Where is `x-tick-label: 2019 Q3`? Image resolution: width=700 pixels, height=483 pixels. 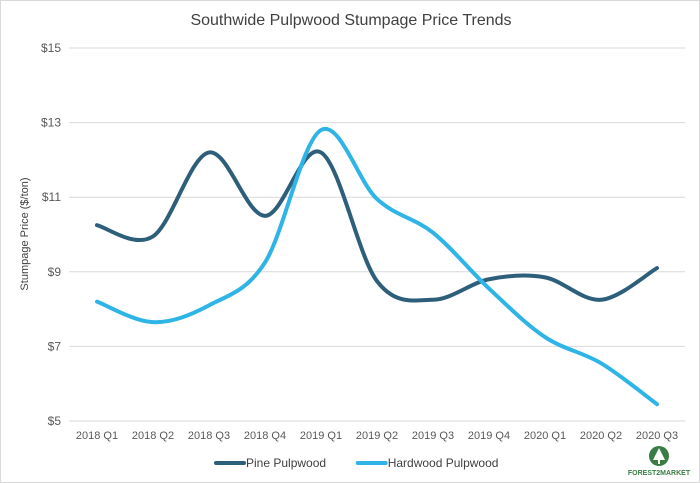 x-tick-label: 2019 Q3 is located at coordinates (433, 436).